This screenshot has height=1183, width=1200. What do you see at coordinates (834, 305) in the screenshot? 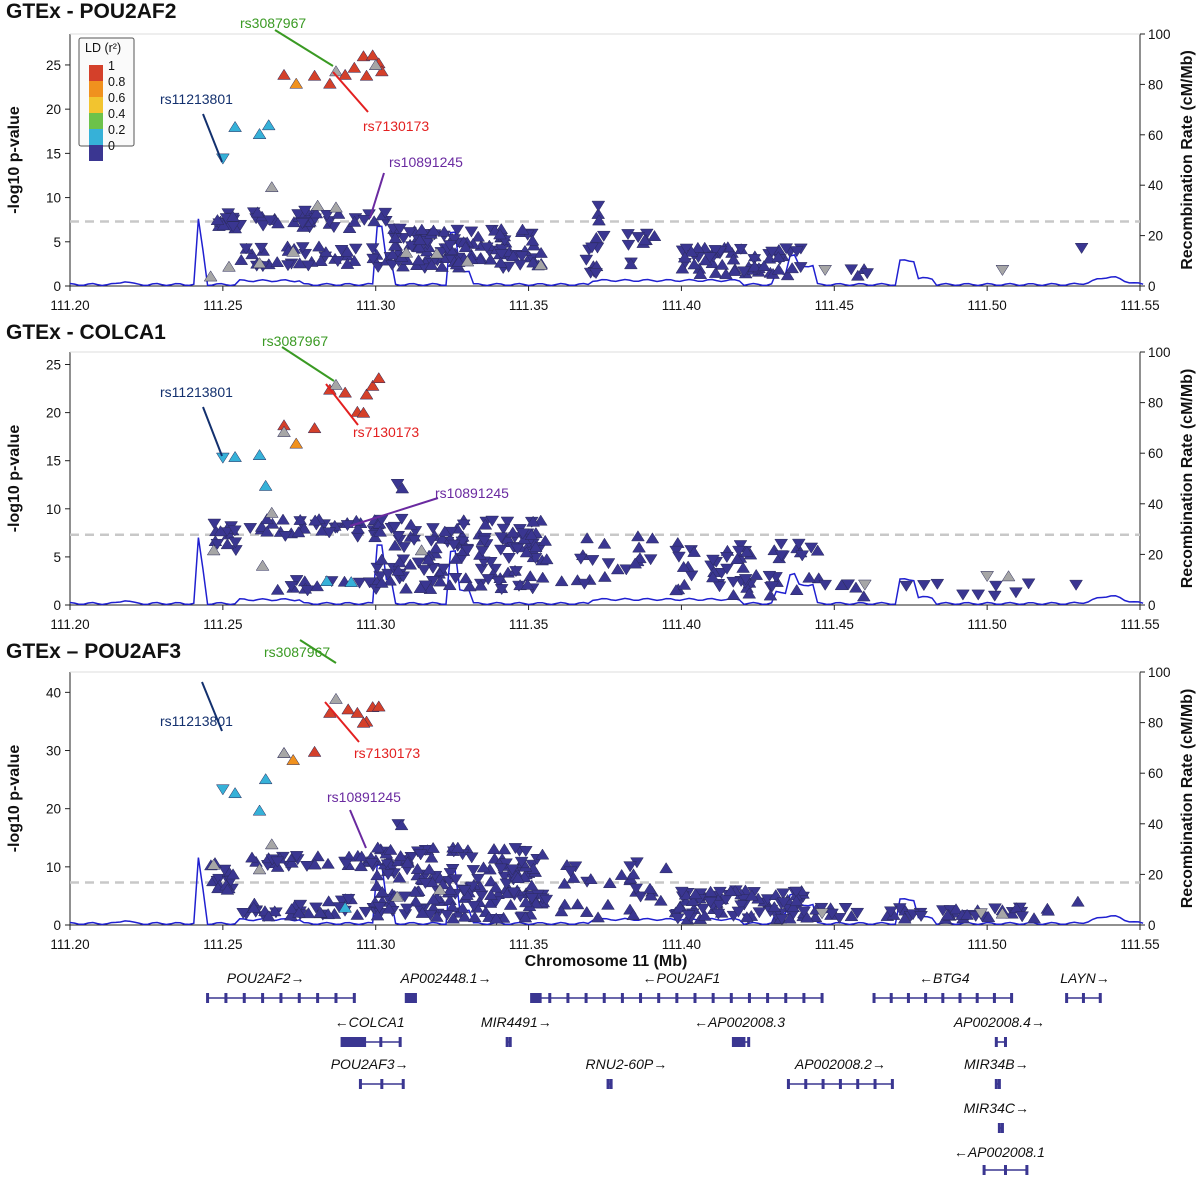
I see `x-tick-label: 111.45` at bounding box center [834, 305].